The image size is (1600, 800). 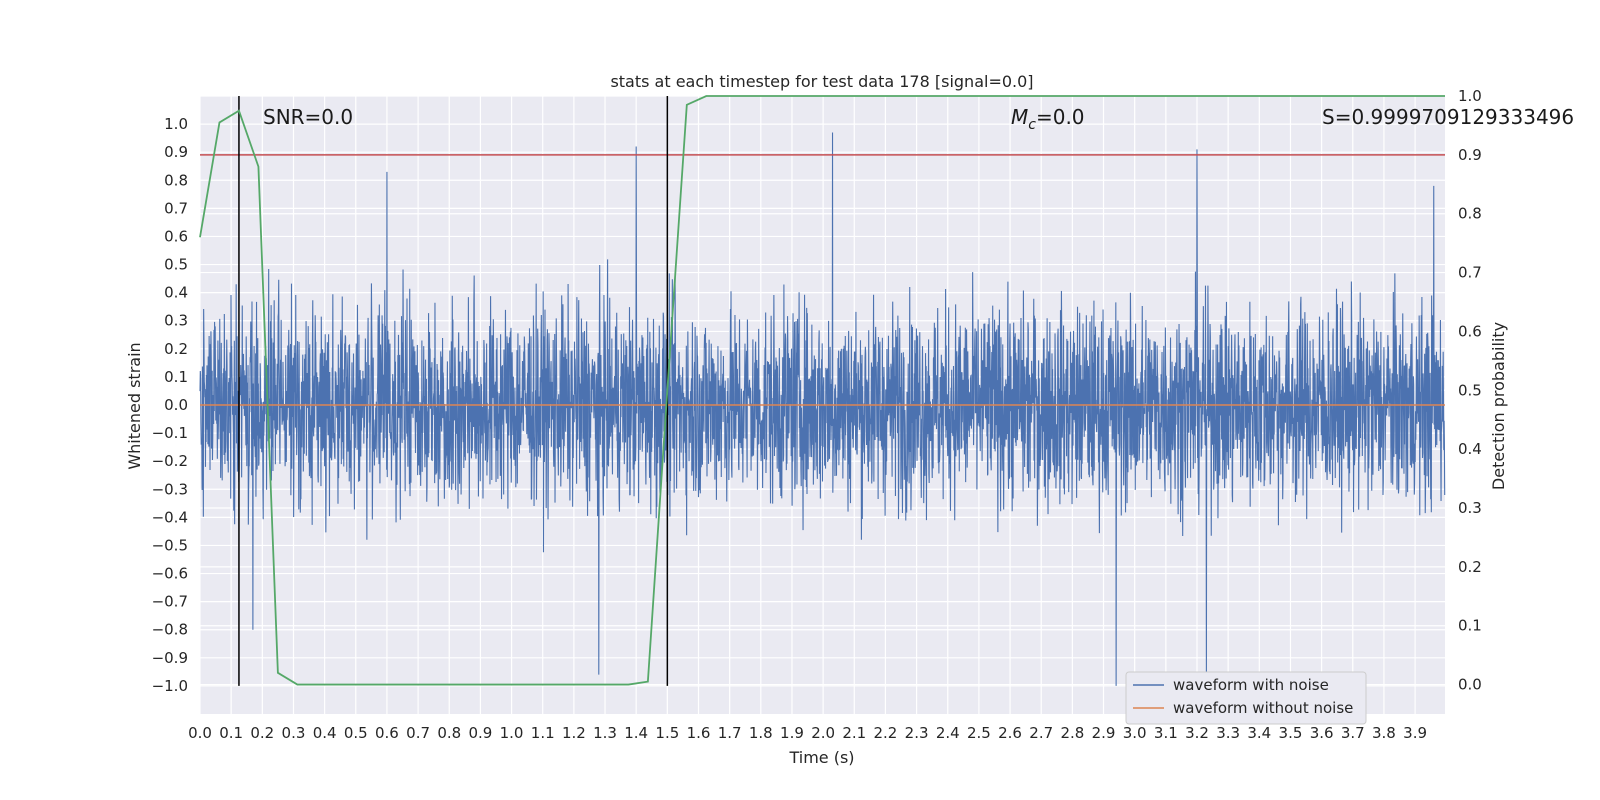 I want to click on mc-annotation: Mc=0.0, so click(x=1048, y=119).